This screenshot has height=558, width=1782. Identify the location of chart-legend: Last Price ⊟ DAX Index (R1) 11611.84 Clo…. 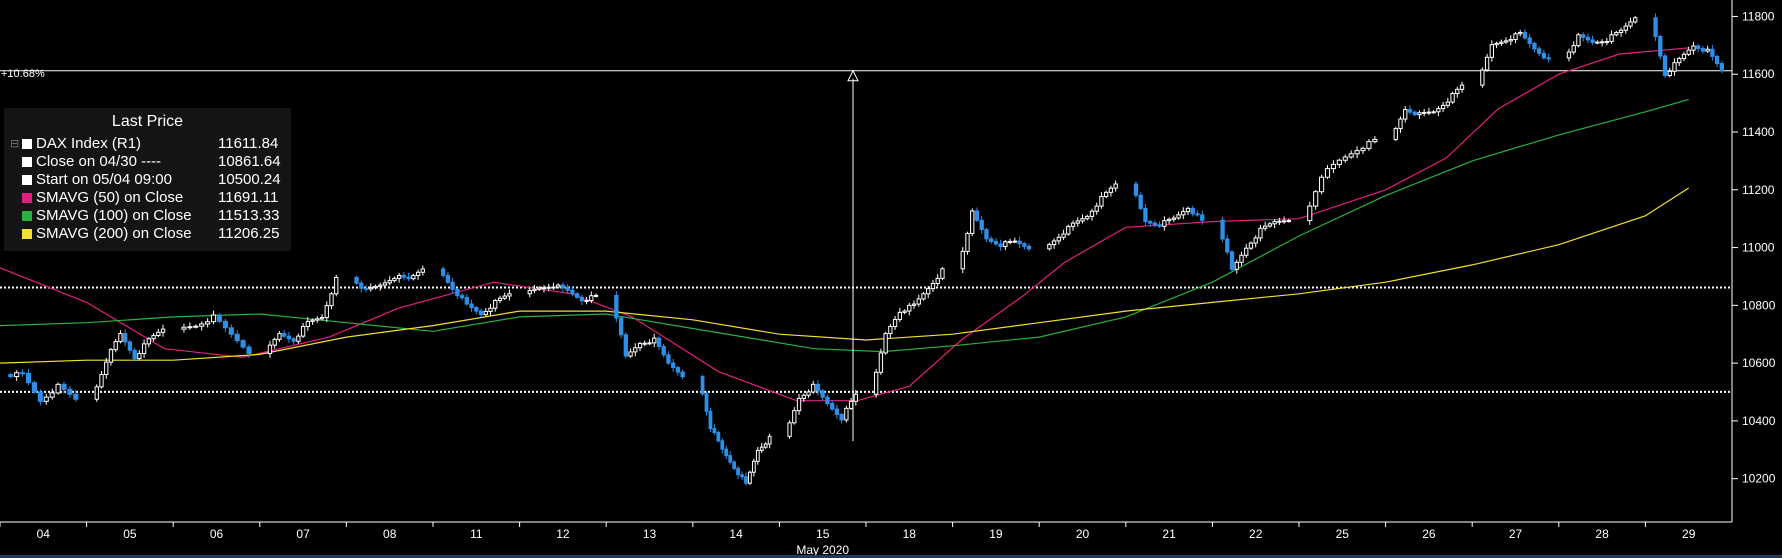
(147, 179).